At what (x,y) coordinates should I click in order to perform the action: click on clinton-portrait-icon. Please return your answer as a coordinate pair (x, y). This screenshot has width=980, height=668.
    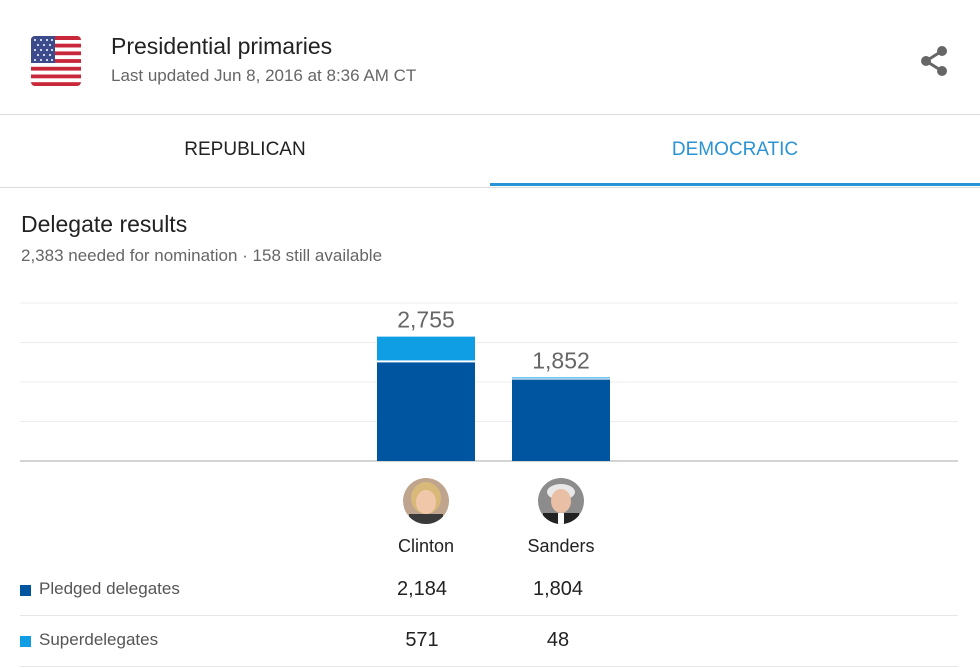
    Looking at the image, I should click on (426, 501).